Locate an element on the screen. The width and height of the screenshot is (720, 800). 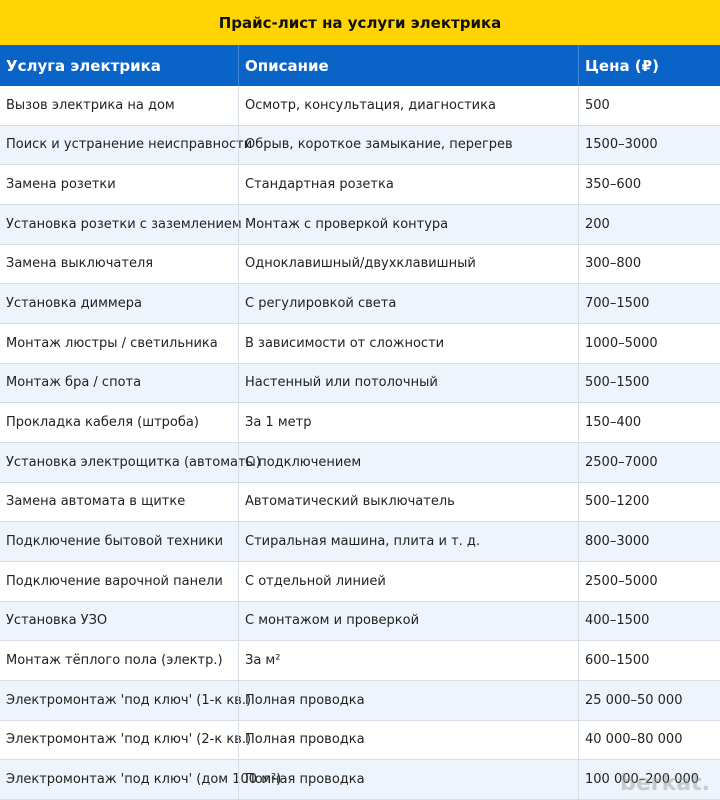
table-cell: Монтаж люстры / светильника is located at coordinates (112, 343).